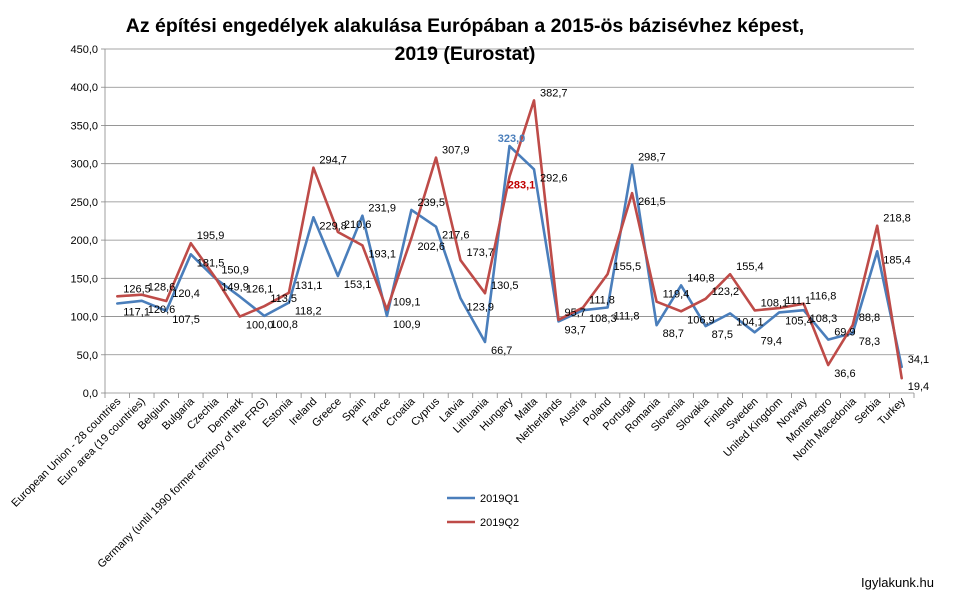 This screenshot has width=960, height=600. Describe the element at coordinates (84, 203) in the screenshot. I see `y-tick-label: 250,0` at that location.